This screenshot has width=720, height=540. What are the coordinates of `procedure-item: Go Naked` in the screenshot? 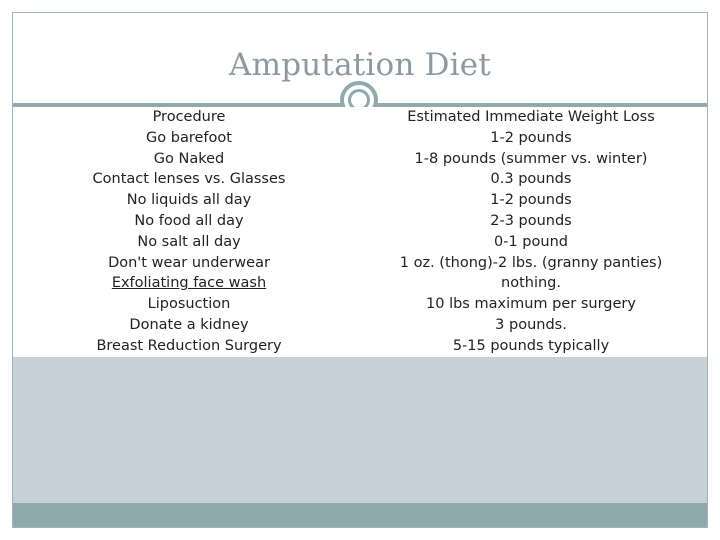 It's located at (189, 158).